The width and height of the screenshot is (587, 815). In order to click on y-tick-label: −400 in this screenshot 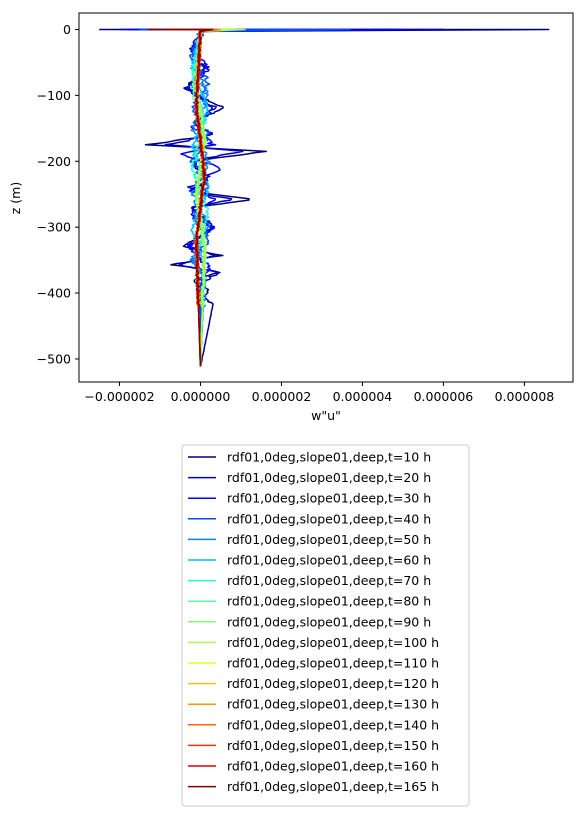, I will do `click(54, 293)`.